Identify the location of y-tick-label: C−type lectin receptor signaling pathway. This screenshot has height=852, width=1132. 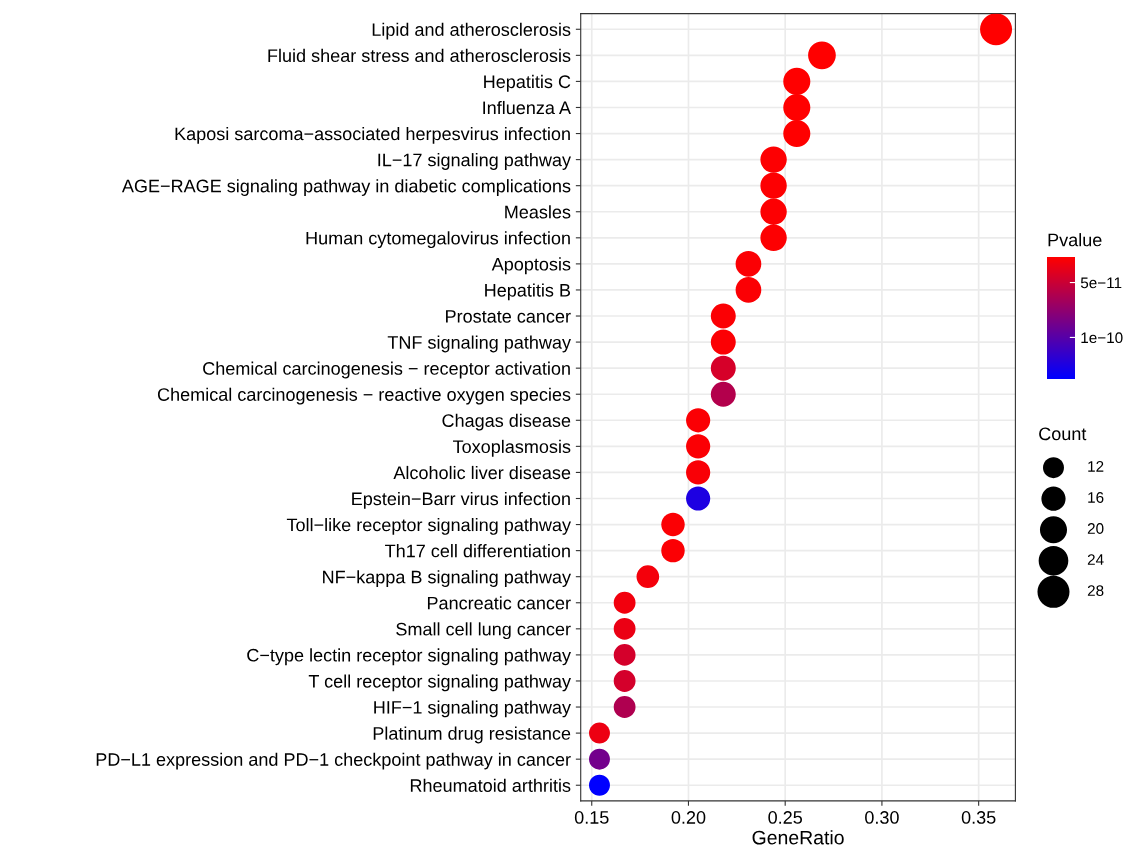
(409, 657).